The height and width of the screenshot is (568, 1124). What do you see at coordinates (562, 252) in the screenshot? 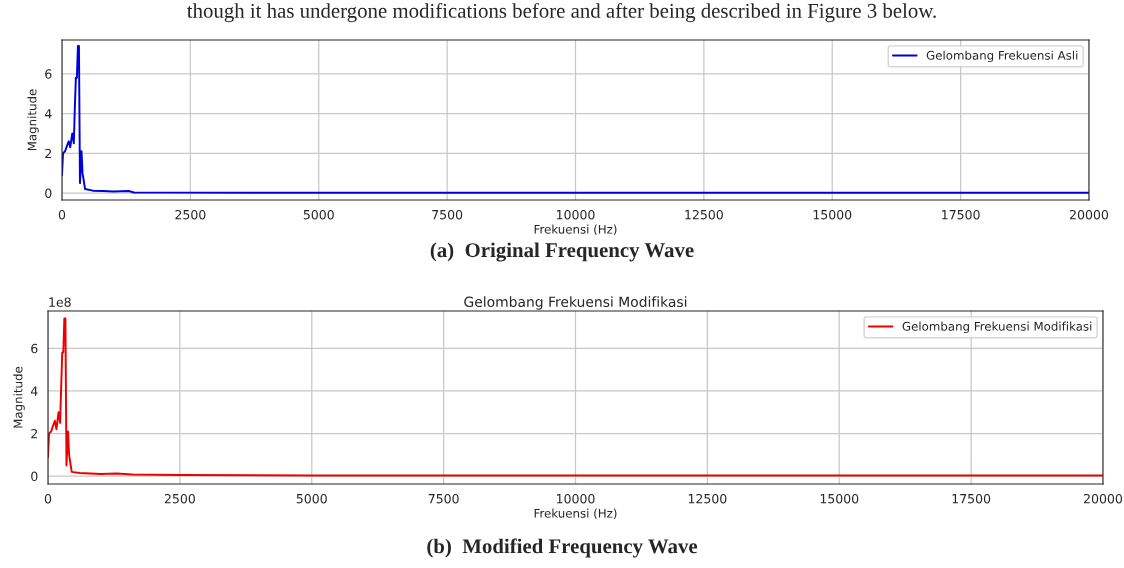
I see `text: (a) Original Frequency Wave` at bounding box center [562, 252].